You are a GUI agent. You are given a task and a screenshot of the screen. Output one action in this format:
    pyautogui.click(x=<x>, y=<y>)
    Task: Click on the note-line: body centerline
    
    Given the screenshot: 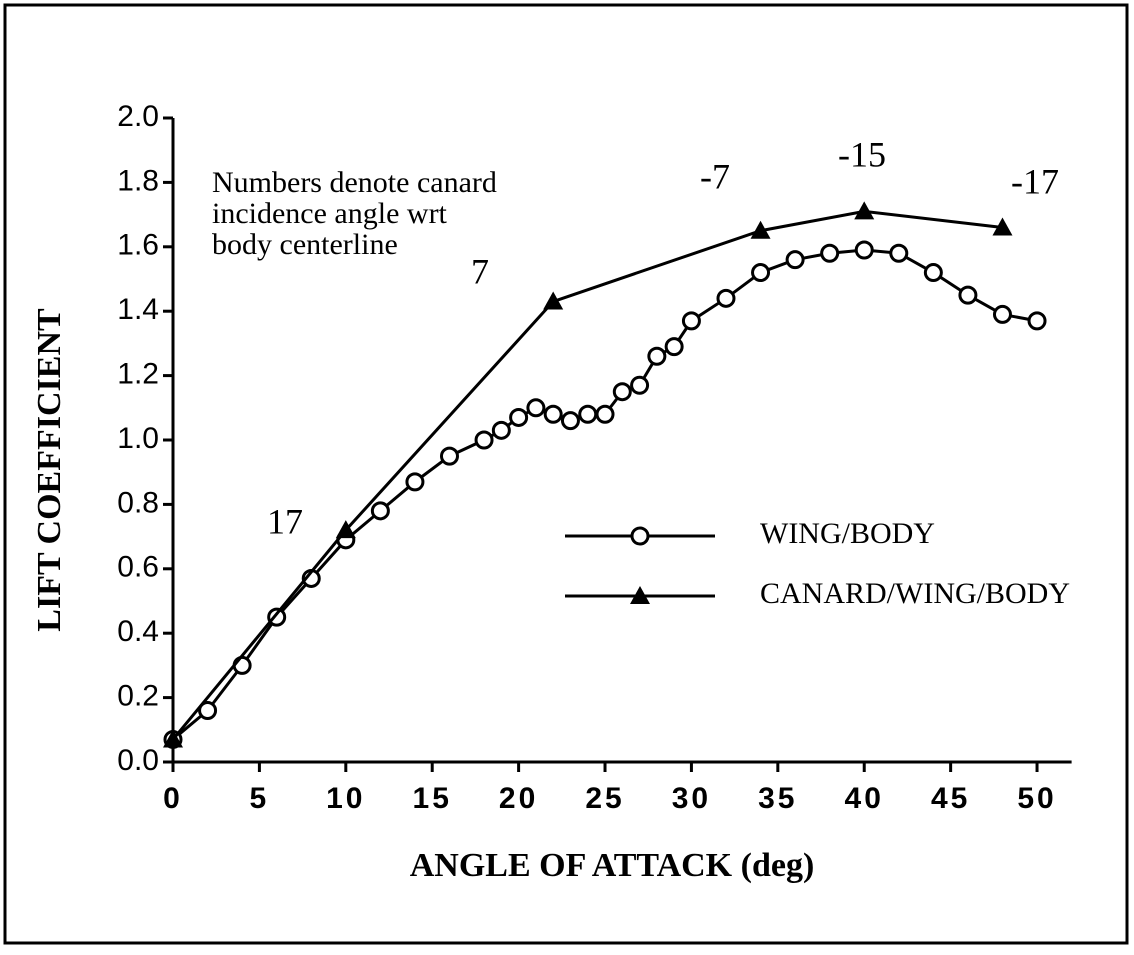 What is the action you would take?
    pyautogui.click(x=305, y=244)
    